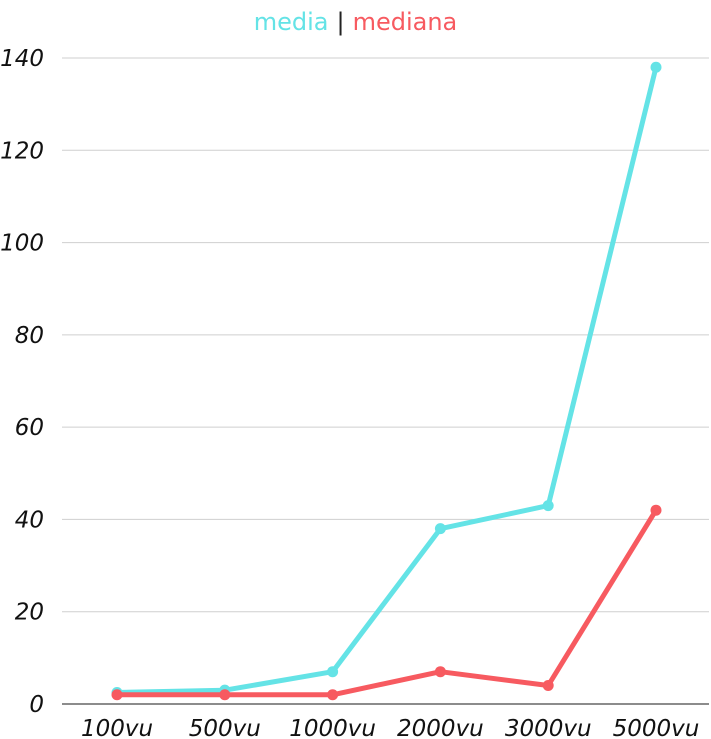 Image resolution: width=711 pixels, height=739 pixels. What do you see at coordinates (440, 727) in the screenshot?
I see `x-tick-label: 2000vu` at bounding box center [440, 727].